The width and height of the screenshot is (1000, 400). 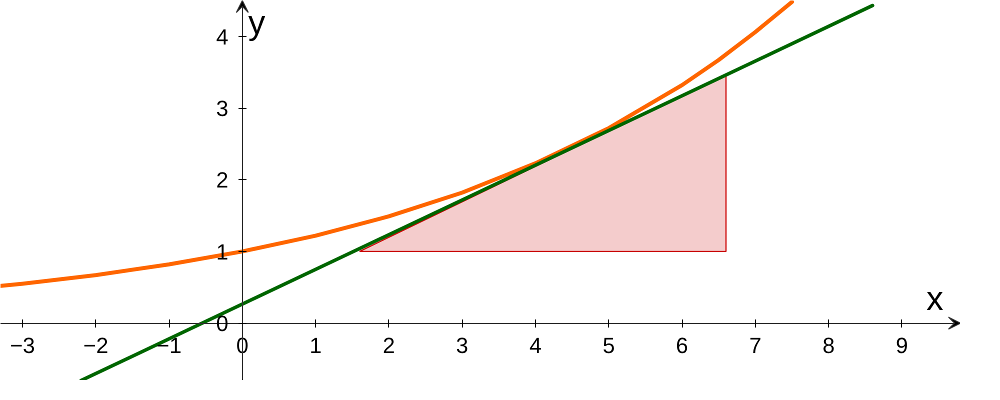 I want to click on x-tick-label: 8, so click(x=828, y=345).